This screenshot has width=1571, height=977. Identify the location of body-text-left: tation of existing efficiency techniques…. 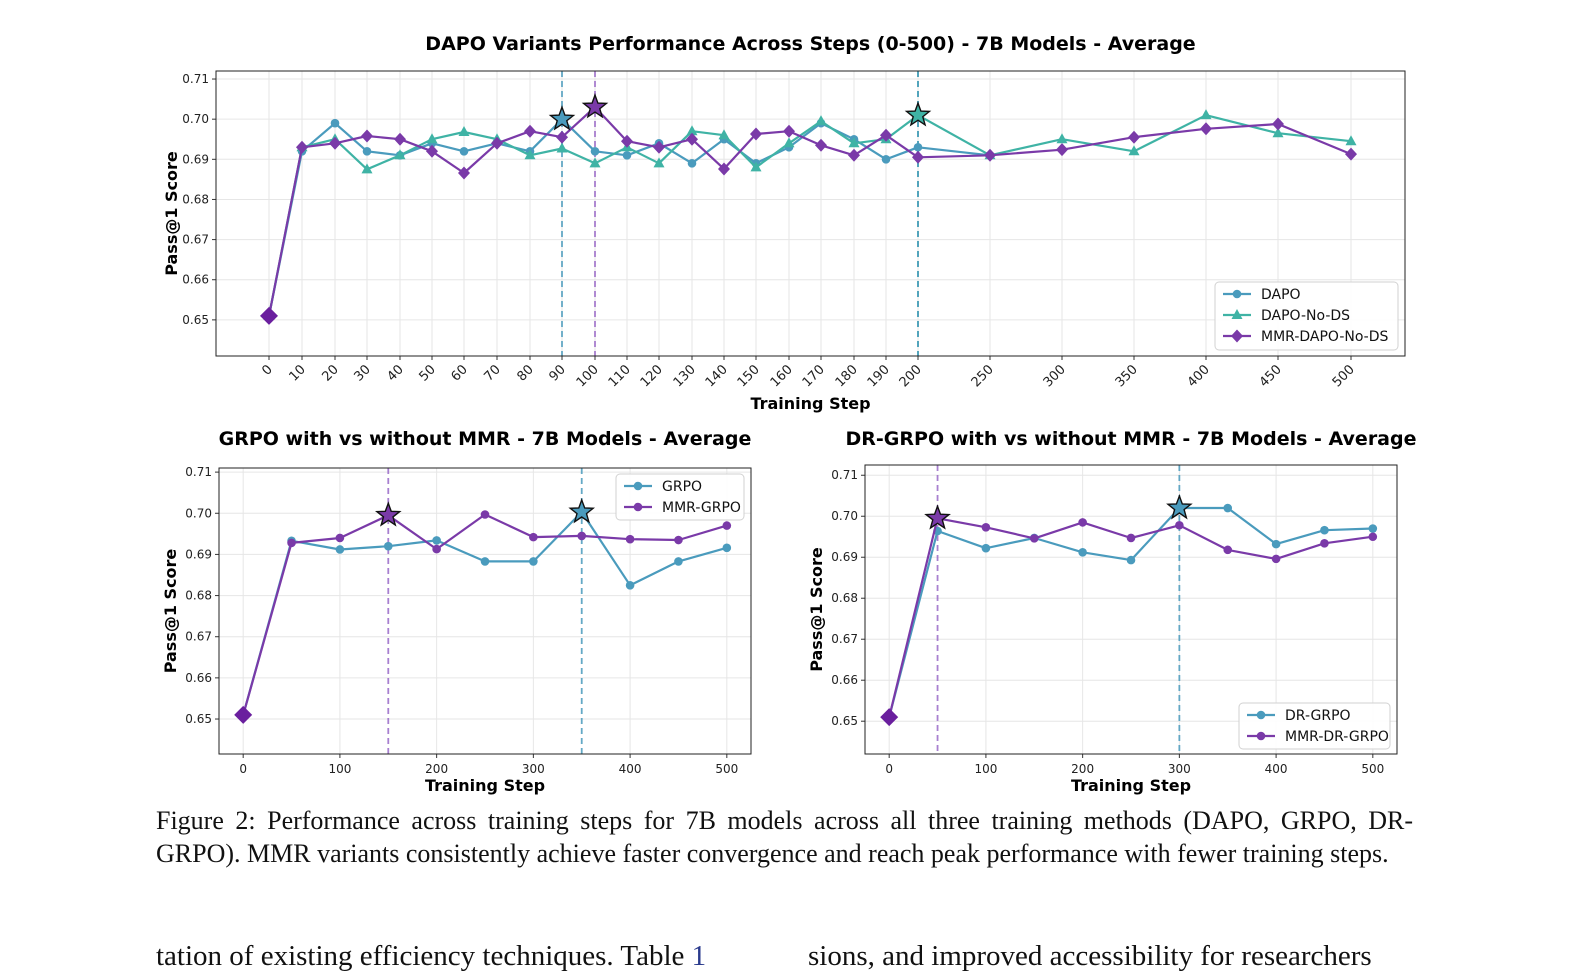
(459, 956).